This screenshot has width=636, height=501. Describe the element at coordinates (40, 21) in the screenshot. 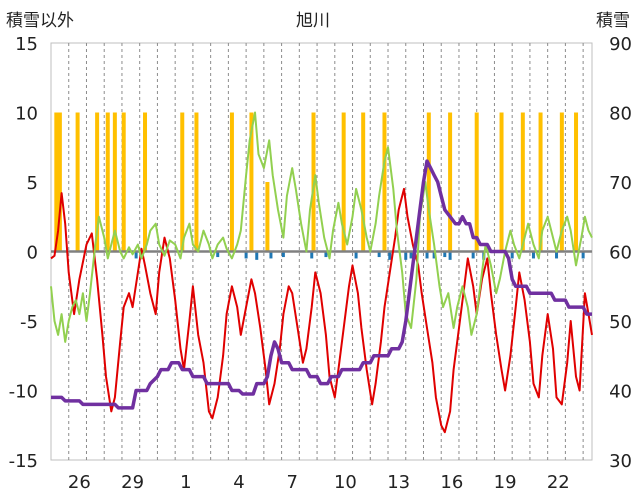

I see `y-axis-label: 積雪以外` at that location.